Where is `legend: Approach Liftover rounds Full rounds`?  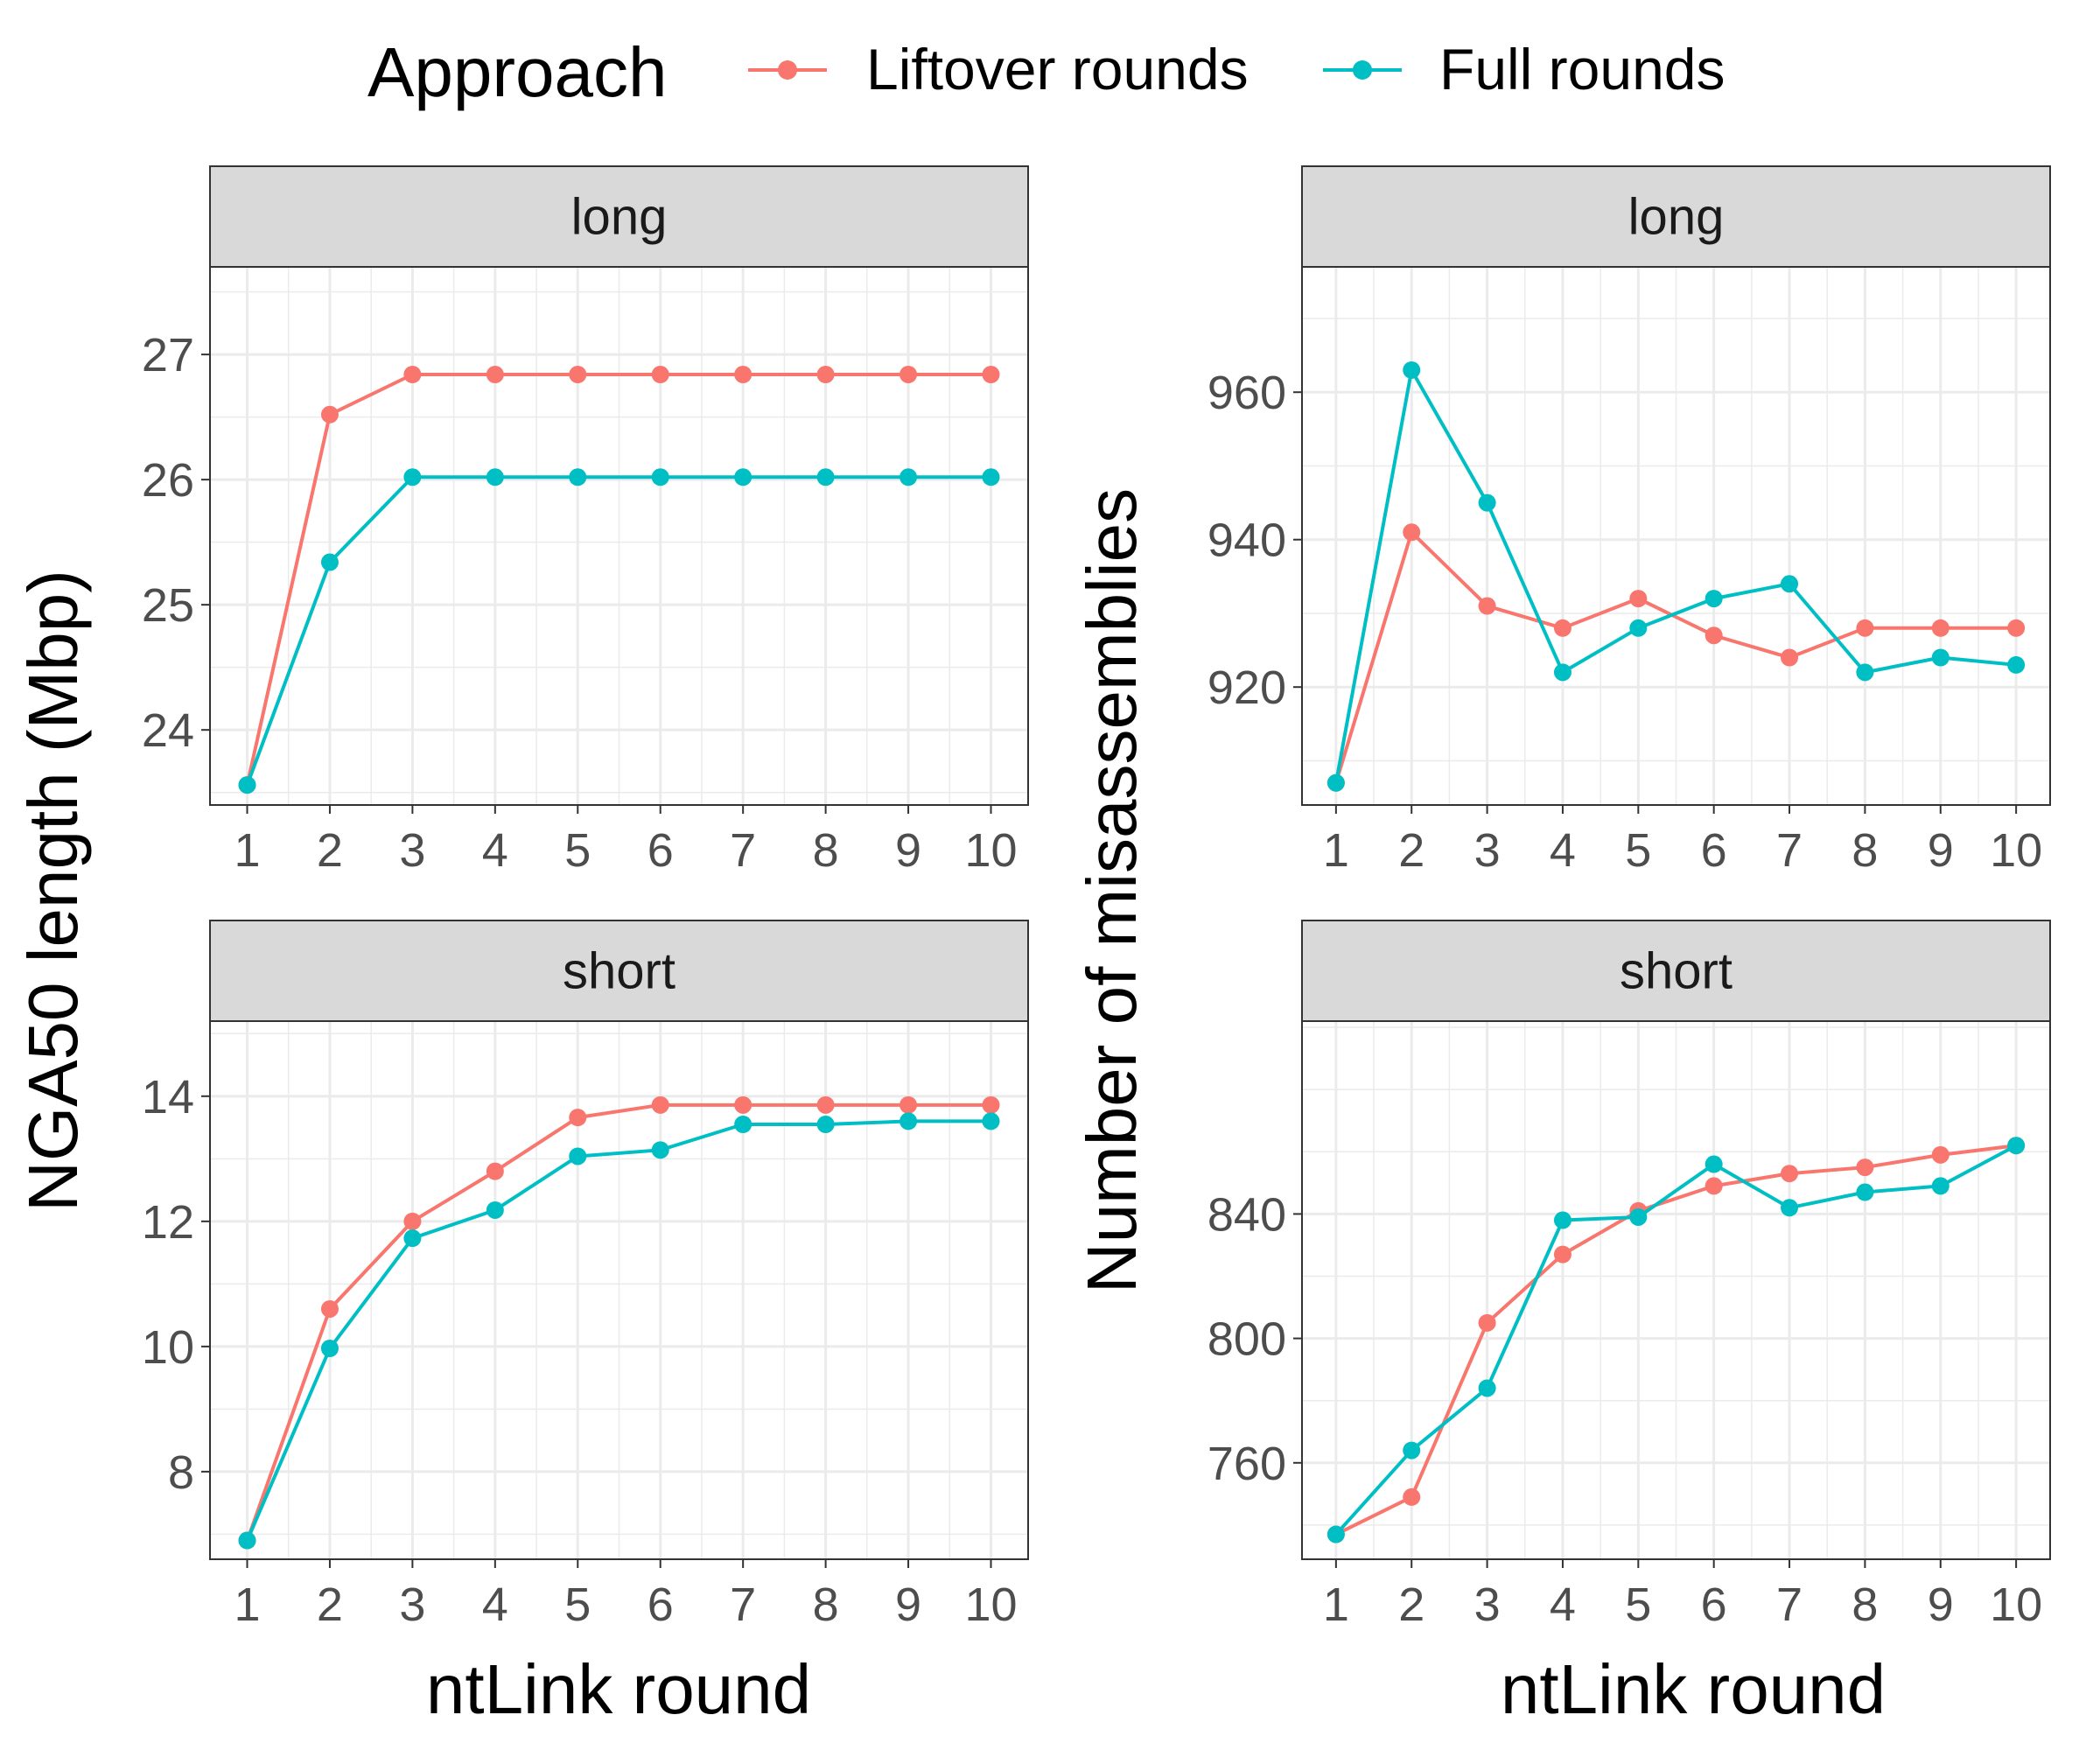 legend: Approach Liftover rounds Full rounds is located at coordinates (1047, 72).